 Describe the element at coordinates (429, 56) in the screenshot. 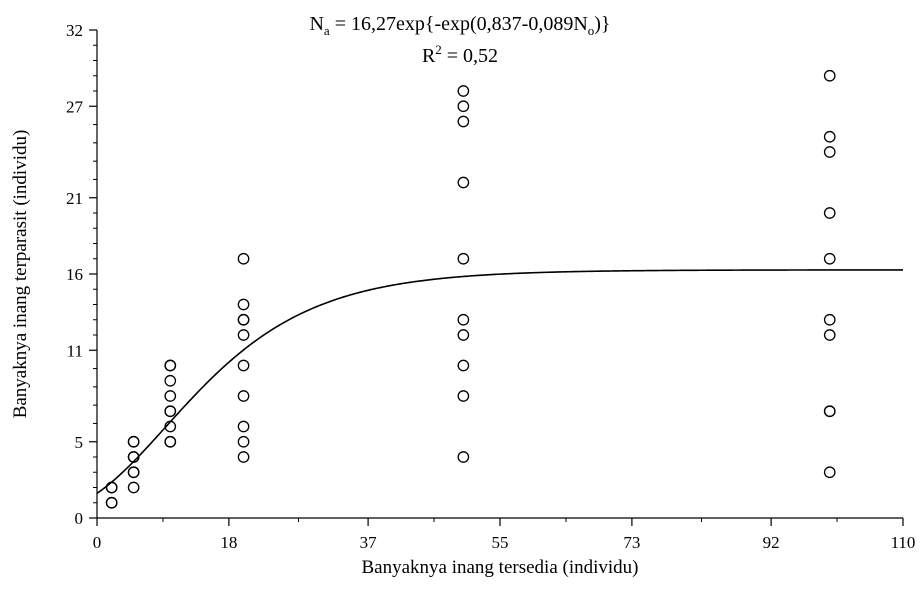

I see `r2-prefix: R` at that location.